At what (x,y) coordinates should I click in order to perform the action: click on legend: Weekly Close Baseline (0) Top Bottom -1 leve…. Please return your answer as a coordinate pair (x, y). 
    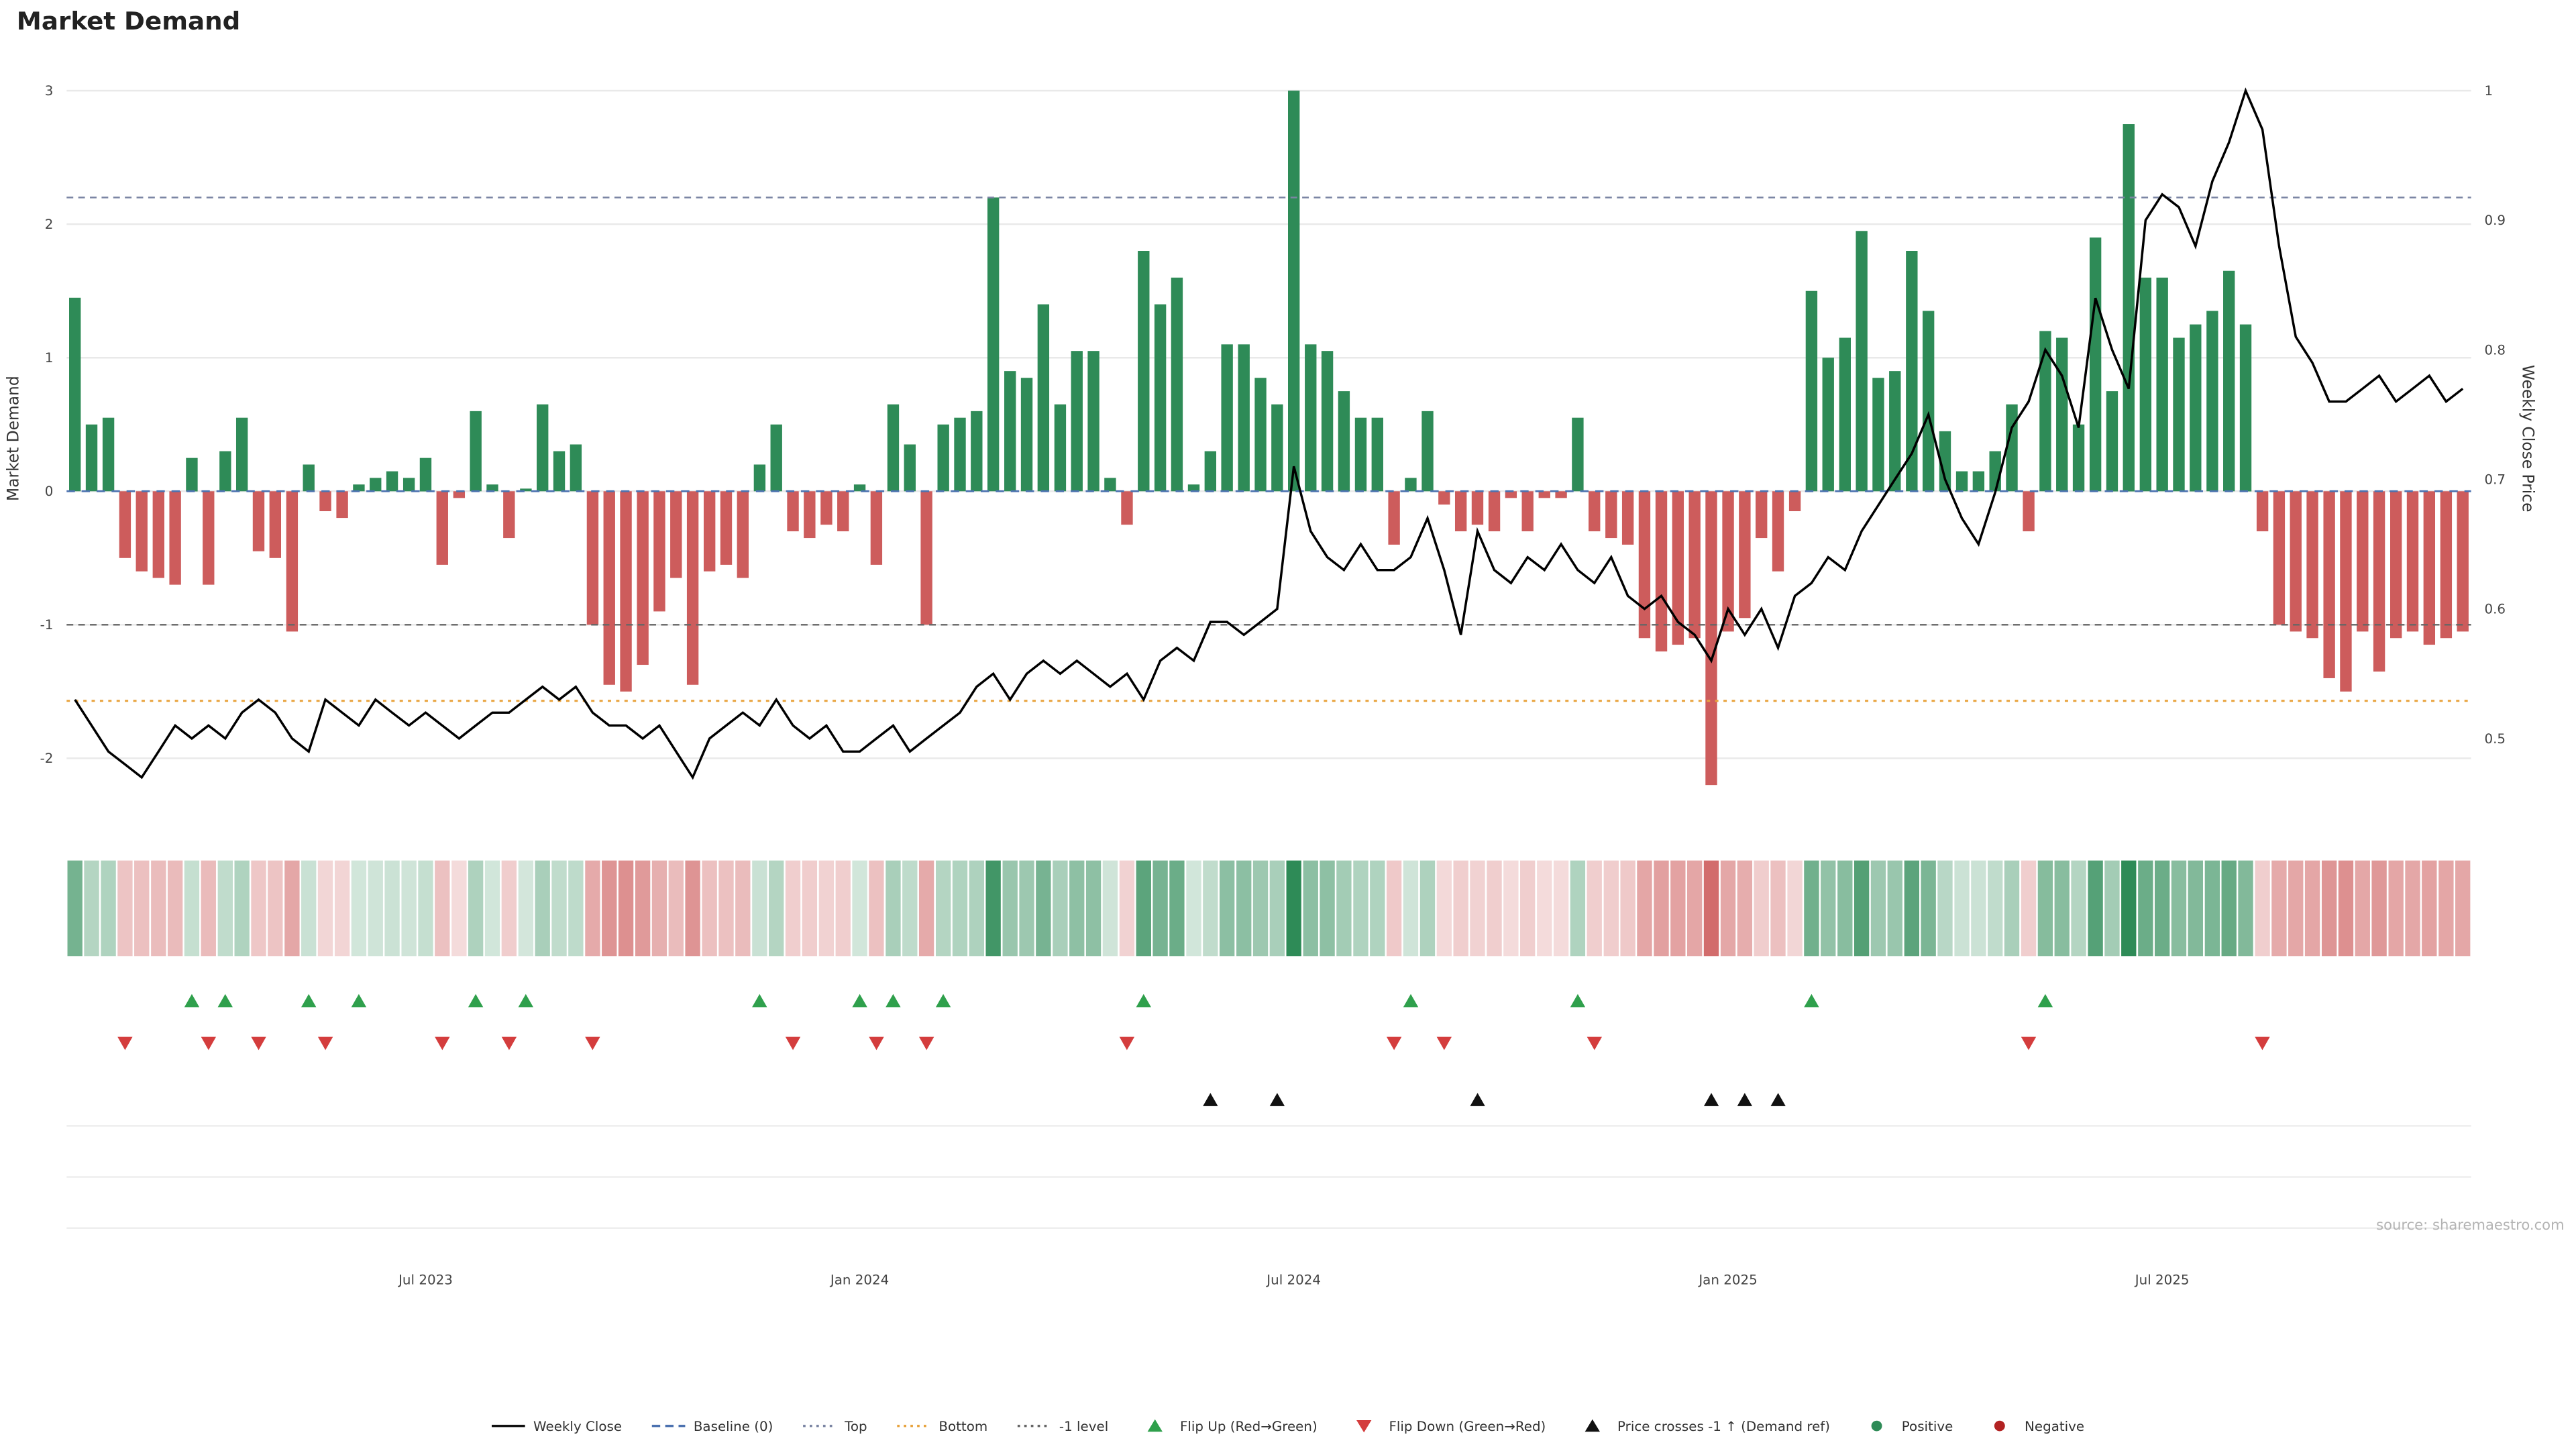
    Looking at the image, I should click on (1288, 1426).